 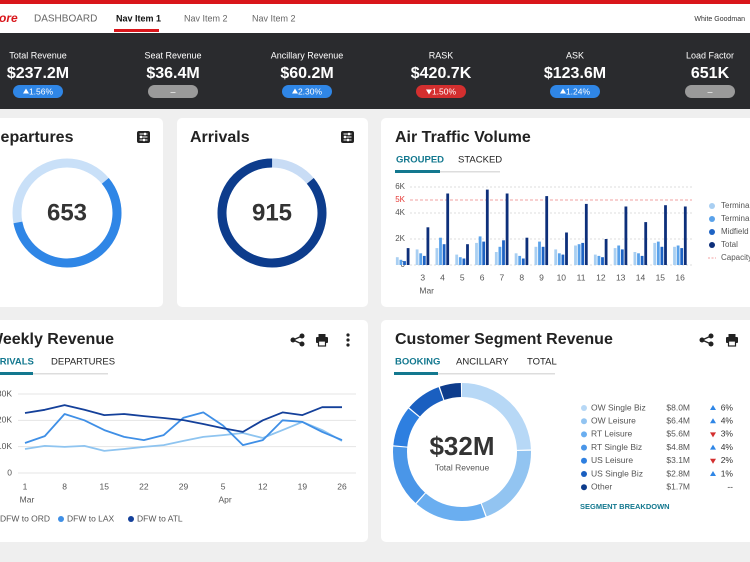 I want to click on x-tick-label: 15, so click(x=105, y=486).